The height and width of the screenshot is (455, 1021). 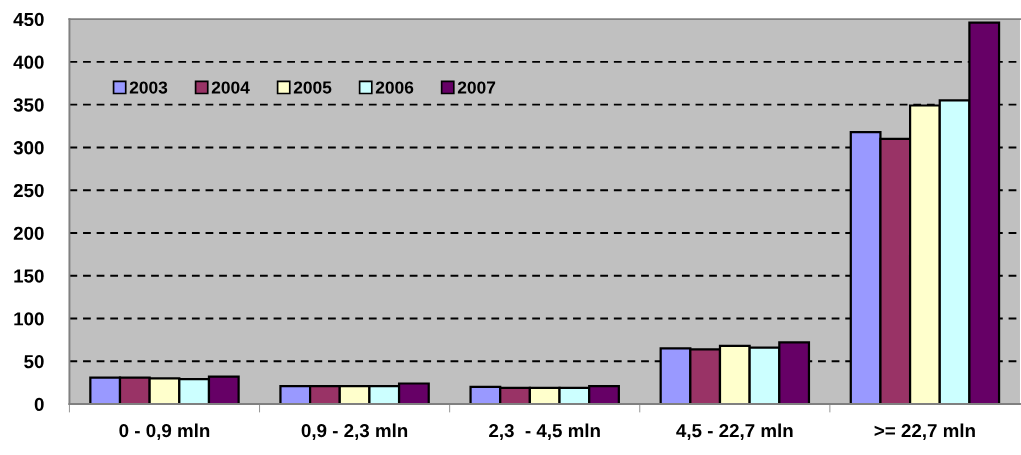 What do you see at coordinates (28, 62) in the screenshot?
I see `y-tick-label: 400` at bounding box center [28, 62].